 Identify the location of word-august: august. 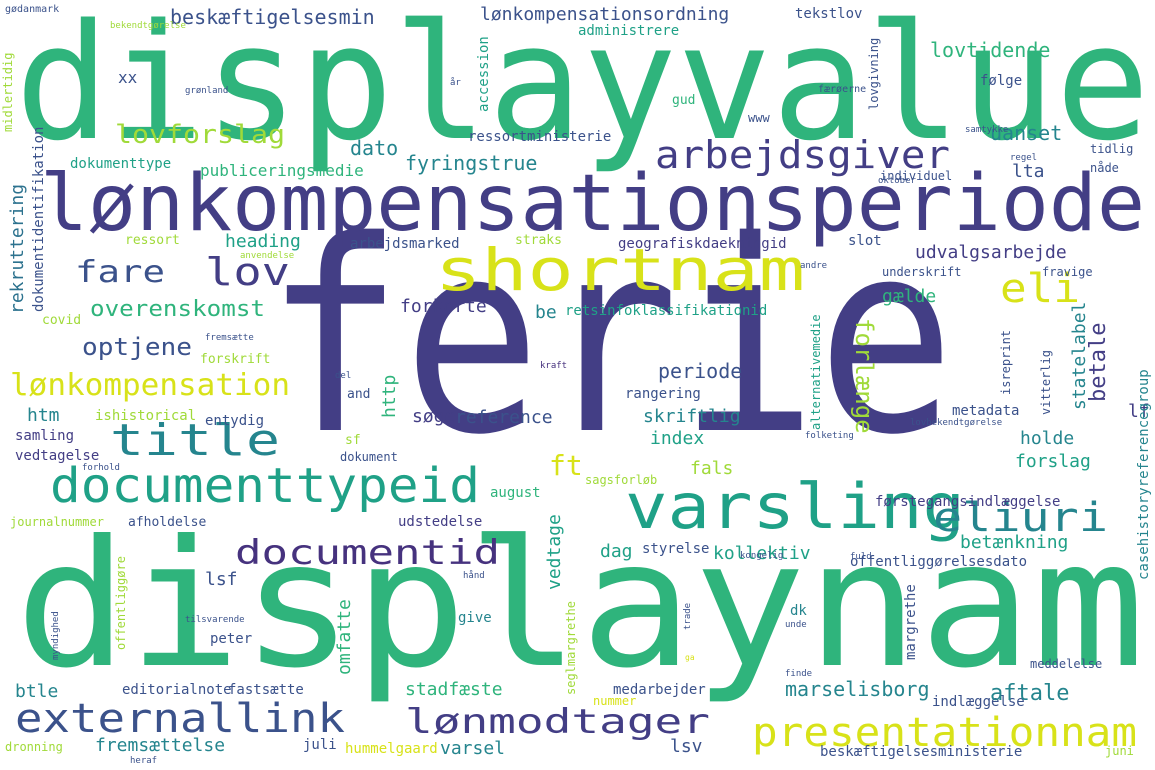
(515, 493).